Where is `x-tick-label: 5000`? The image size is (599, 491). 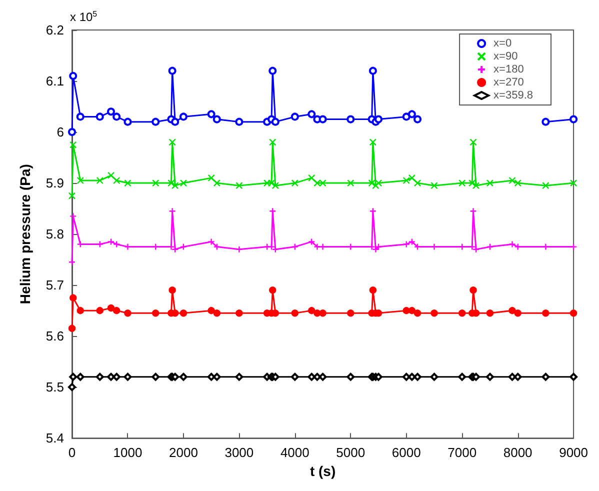 x-tick-label: 5000 is located at coordinates (351, 452).